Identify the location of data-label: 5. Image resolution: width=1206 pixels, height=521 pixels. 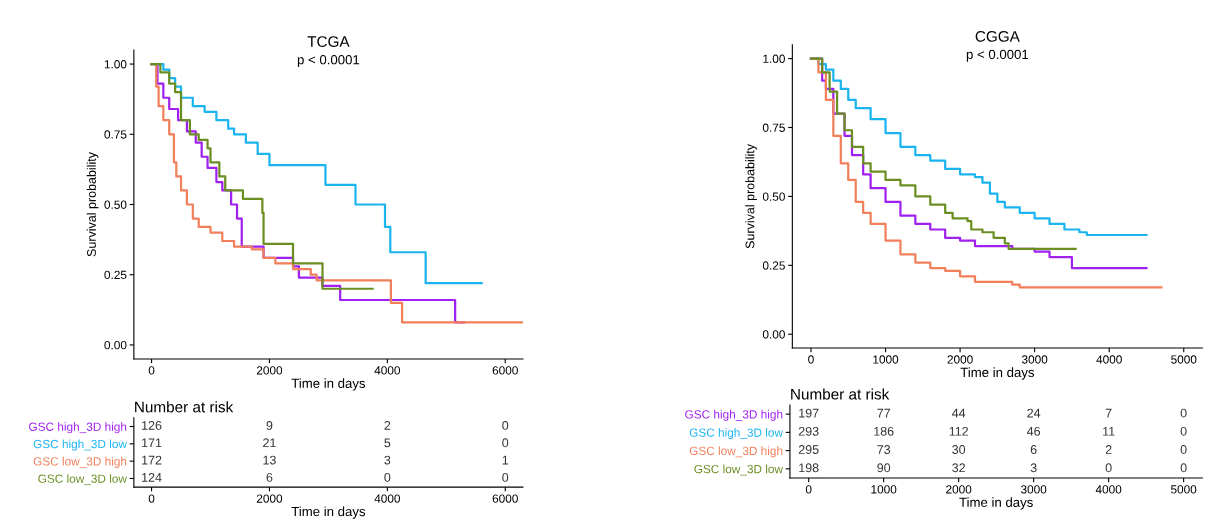
(387, 443).